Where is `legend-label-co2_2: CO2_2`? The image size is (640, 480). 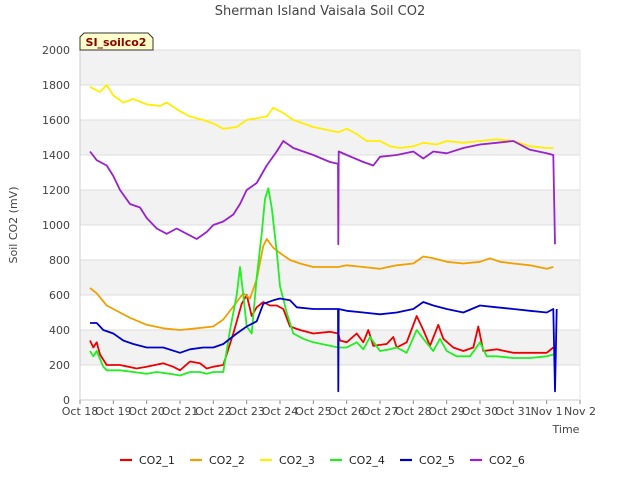 legend-label-co2_2: CO2_2 is located at coordinates (227, 460).